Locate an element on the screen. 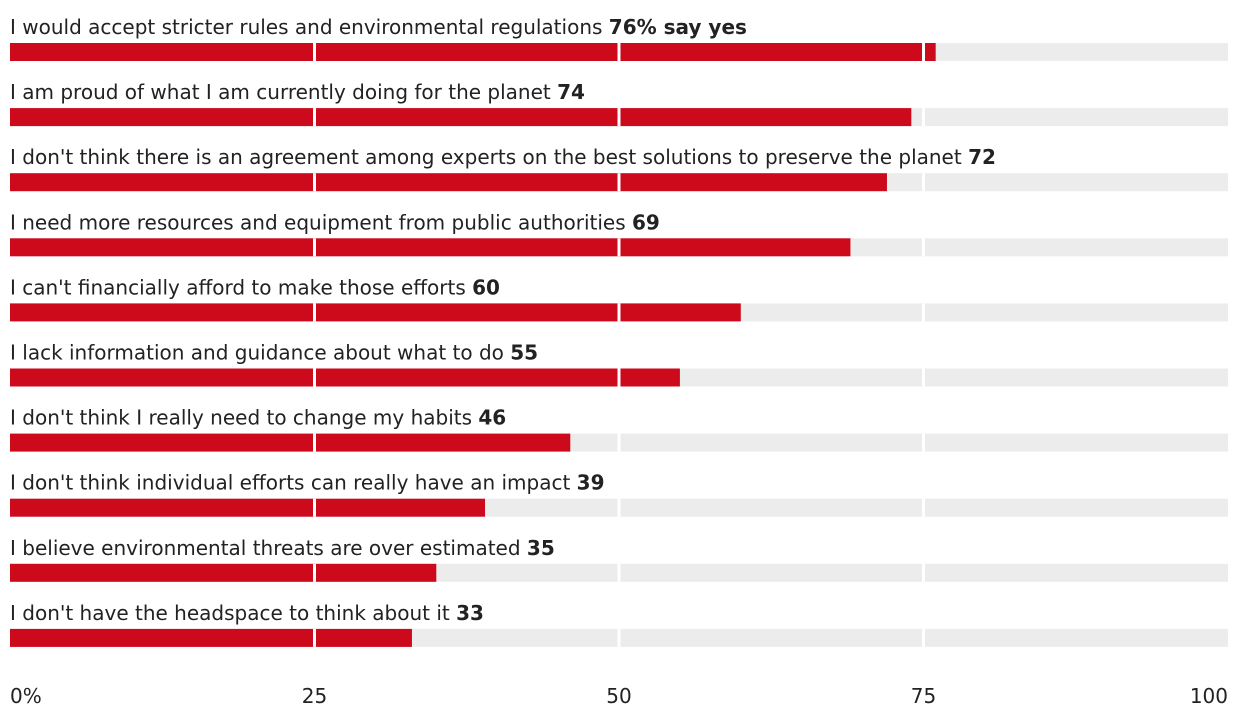  x-tick-label: 25 is located at coordinates (314, 695).